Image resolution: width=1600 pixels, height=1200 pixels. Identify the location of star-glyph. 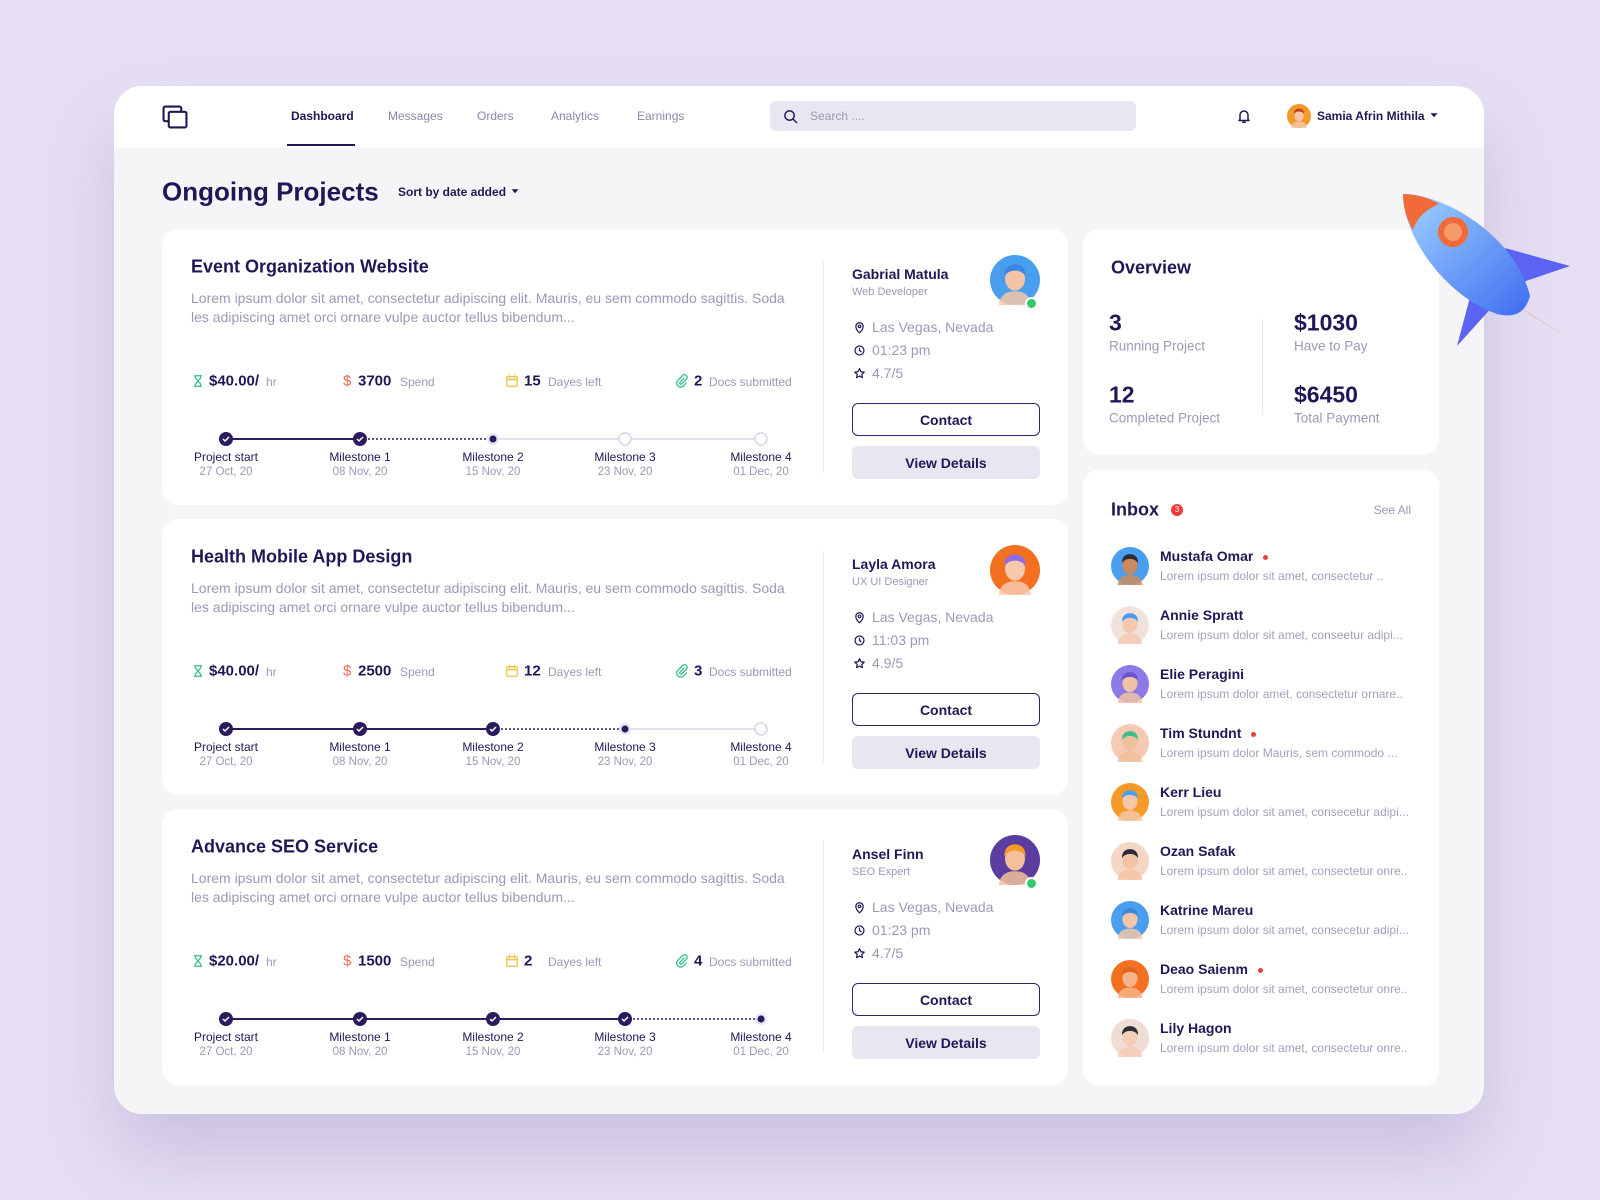
(859, 952).